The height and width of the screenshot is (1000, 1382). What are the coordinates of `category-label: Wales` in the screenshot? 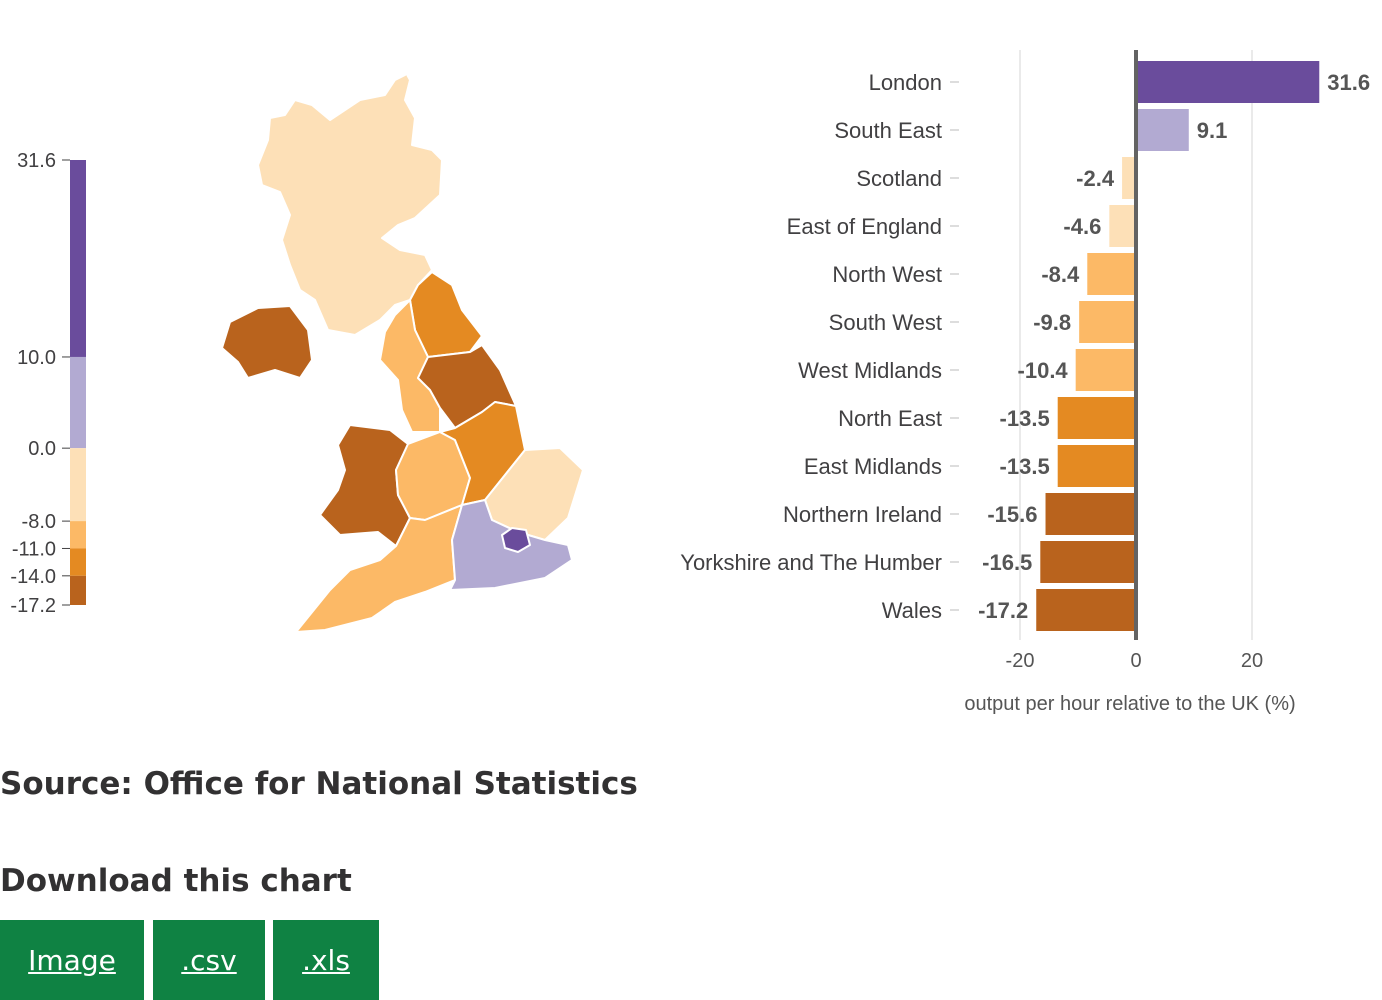 It's located at (912, 610).